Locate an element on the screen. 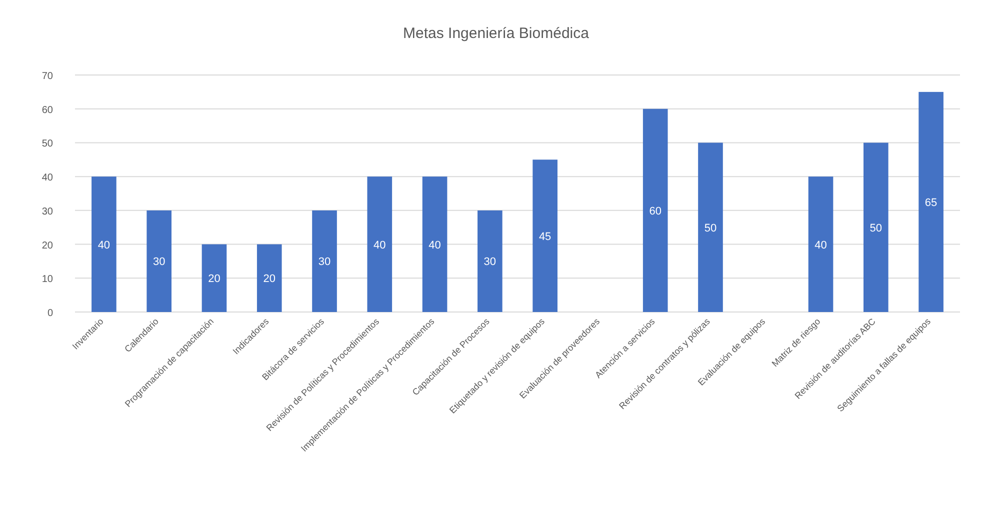 The height and width of the screenshot is (506, 992). data-label: 60 is located at coordinates (655, 211).